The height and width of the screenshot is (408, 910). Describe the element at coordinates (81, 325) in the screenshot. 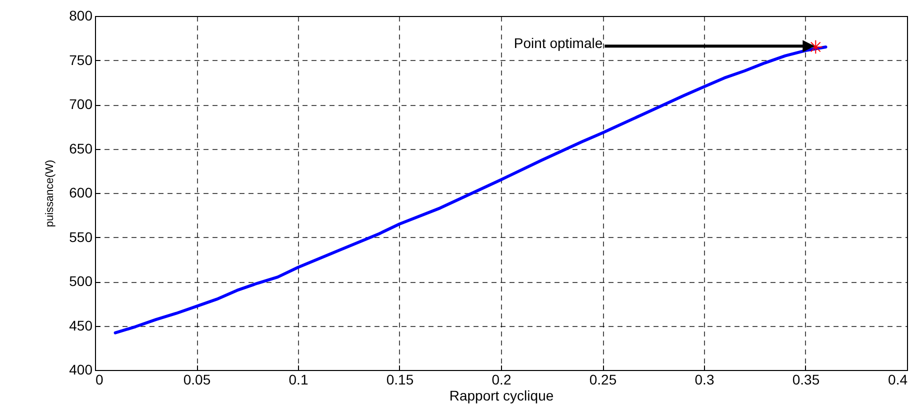

I see `y-tick-label: 450` at that location.